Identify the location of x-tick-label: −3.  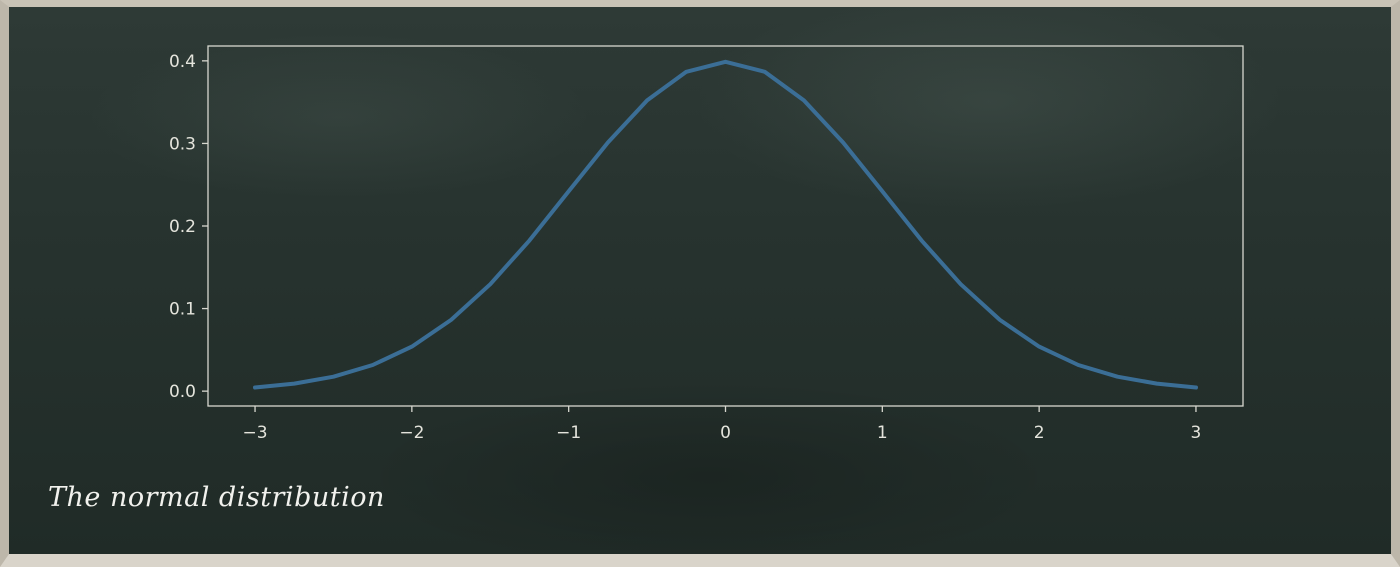
(255, 433).